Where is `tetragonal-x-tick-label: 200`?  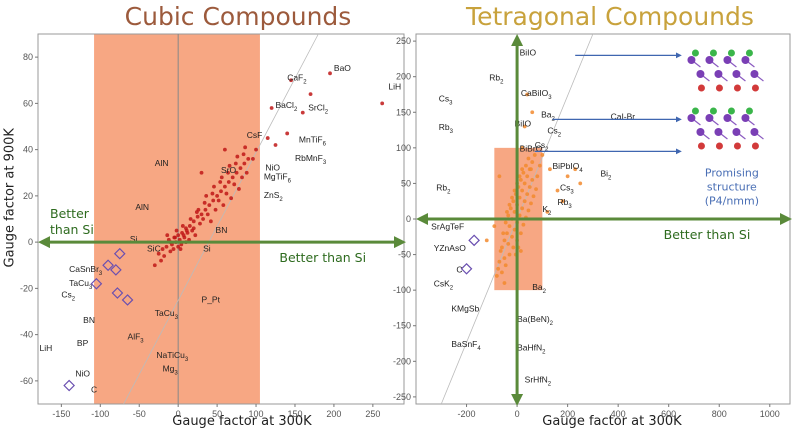
tetragonal-x-tick-label: 200 is located at coordinates (567, 414).